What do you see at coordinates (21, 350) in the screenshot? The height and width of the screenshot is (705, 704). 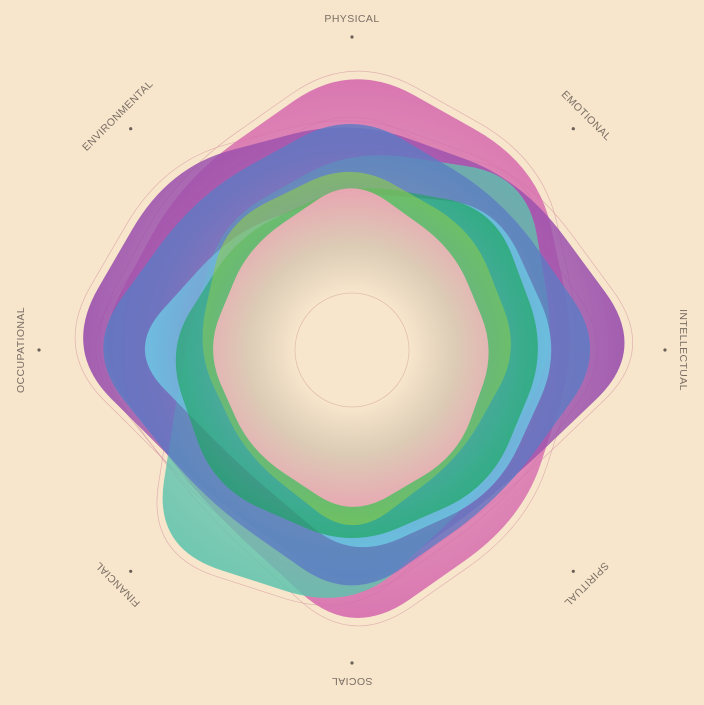 I see `axis-label-occupational: OCCUPATIONAL` at bounding box center [21, 350].